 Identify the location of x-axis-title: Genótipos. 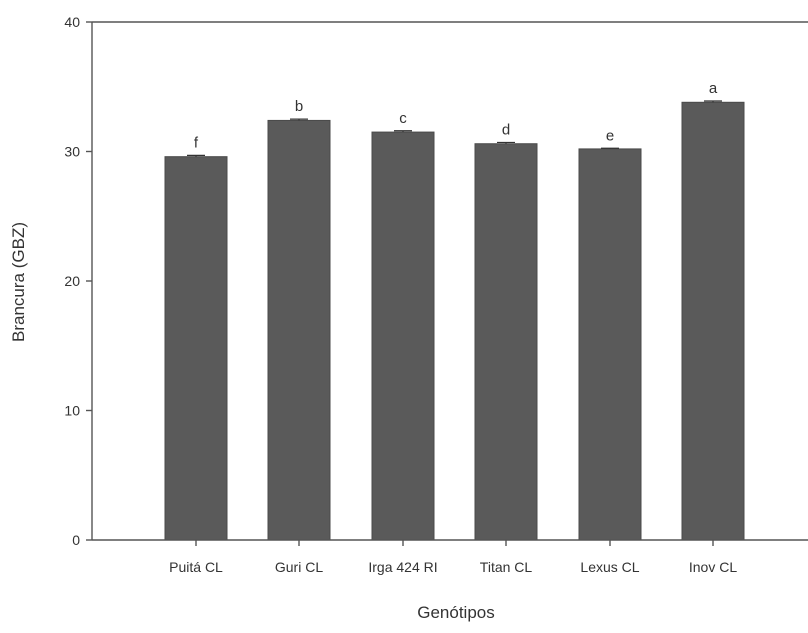
(456, 612).